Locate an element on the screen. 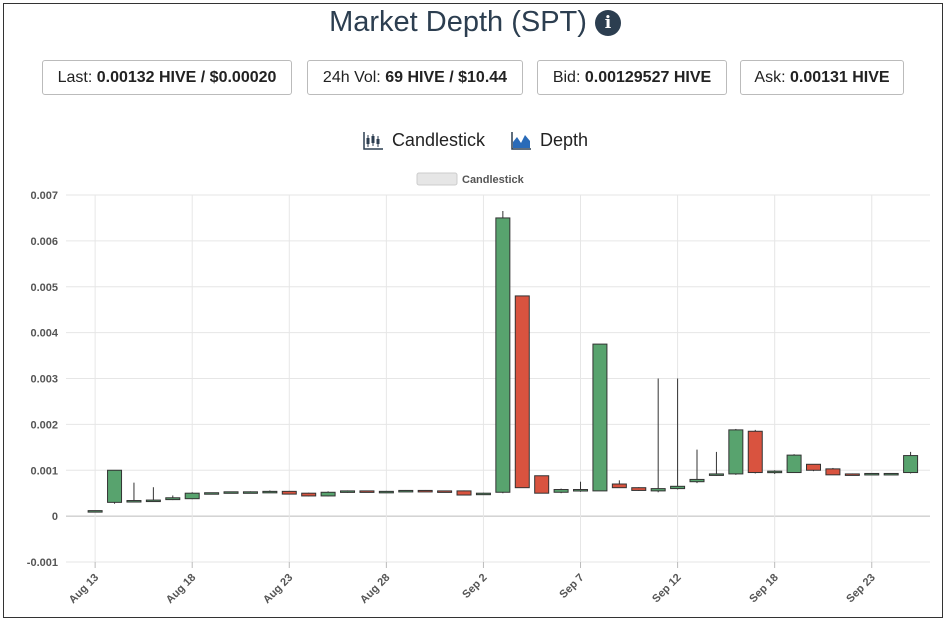 The height and width of the screenshot is (624, 950). info-icon: i is located at coordinates (607, 22).